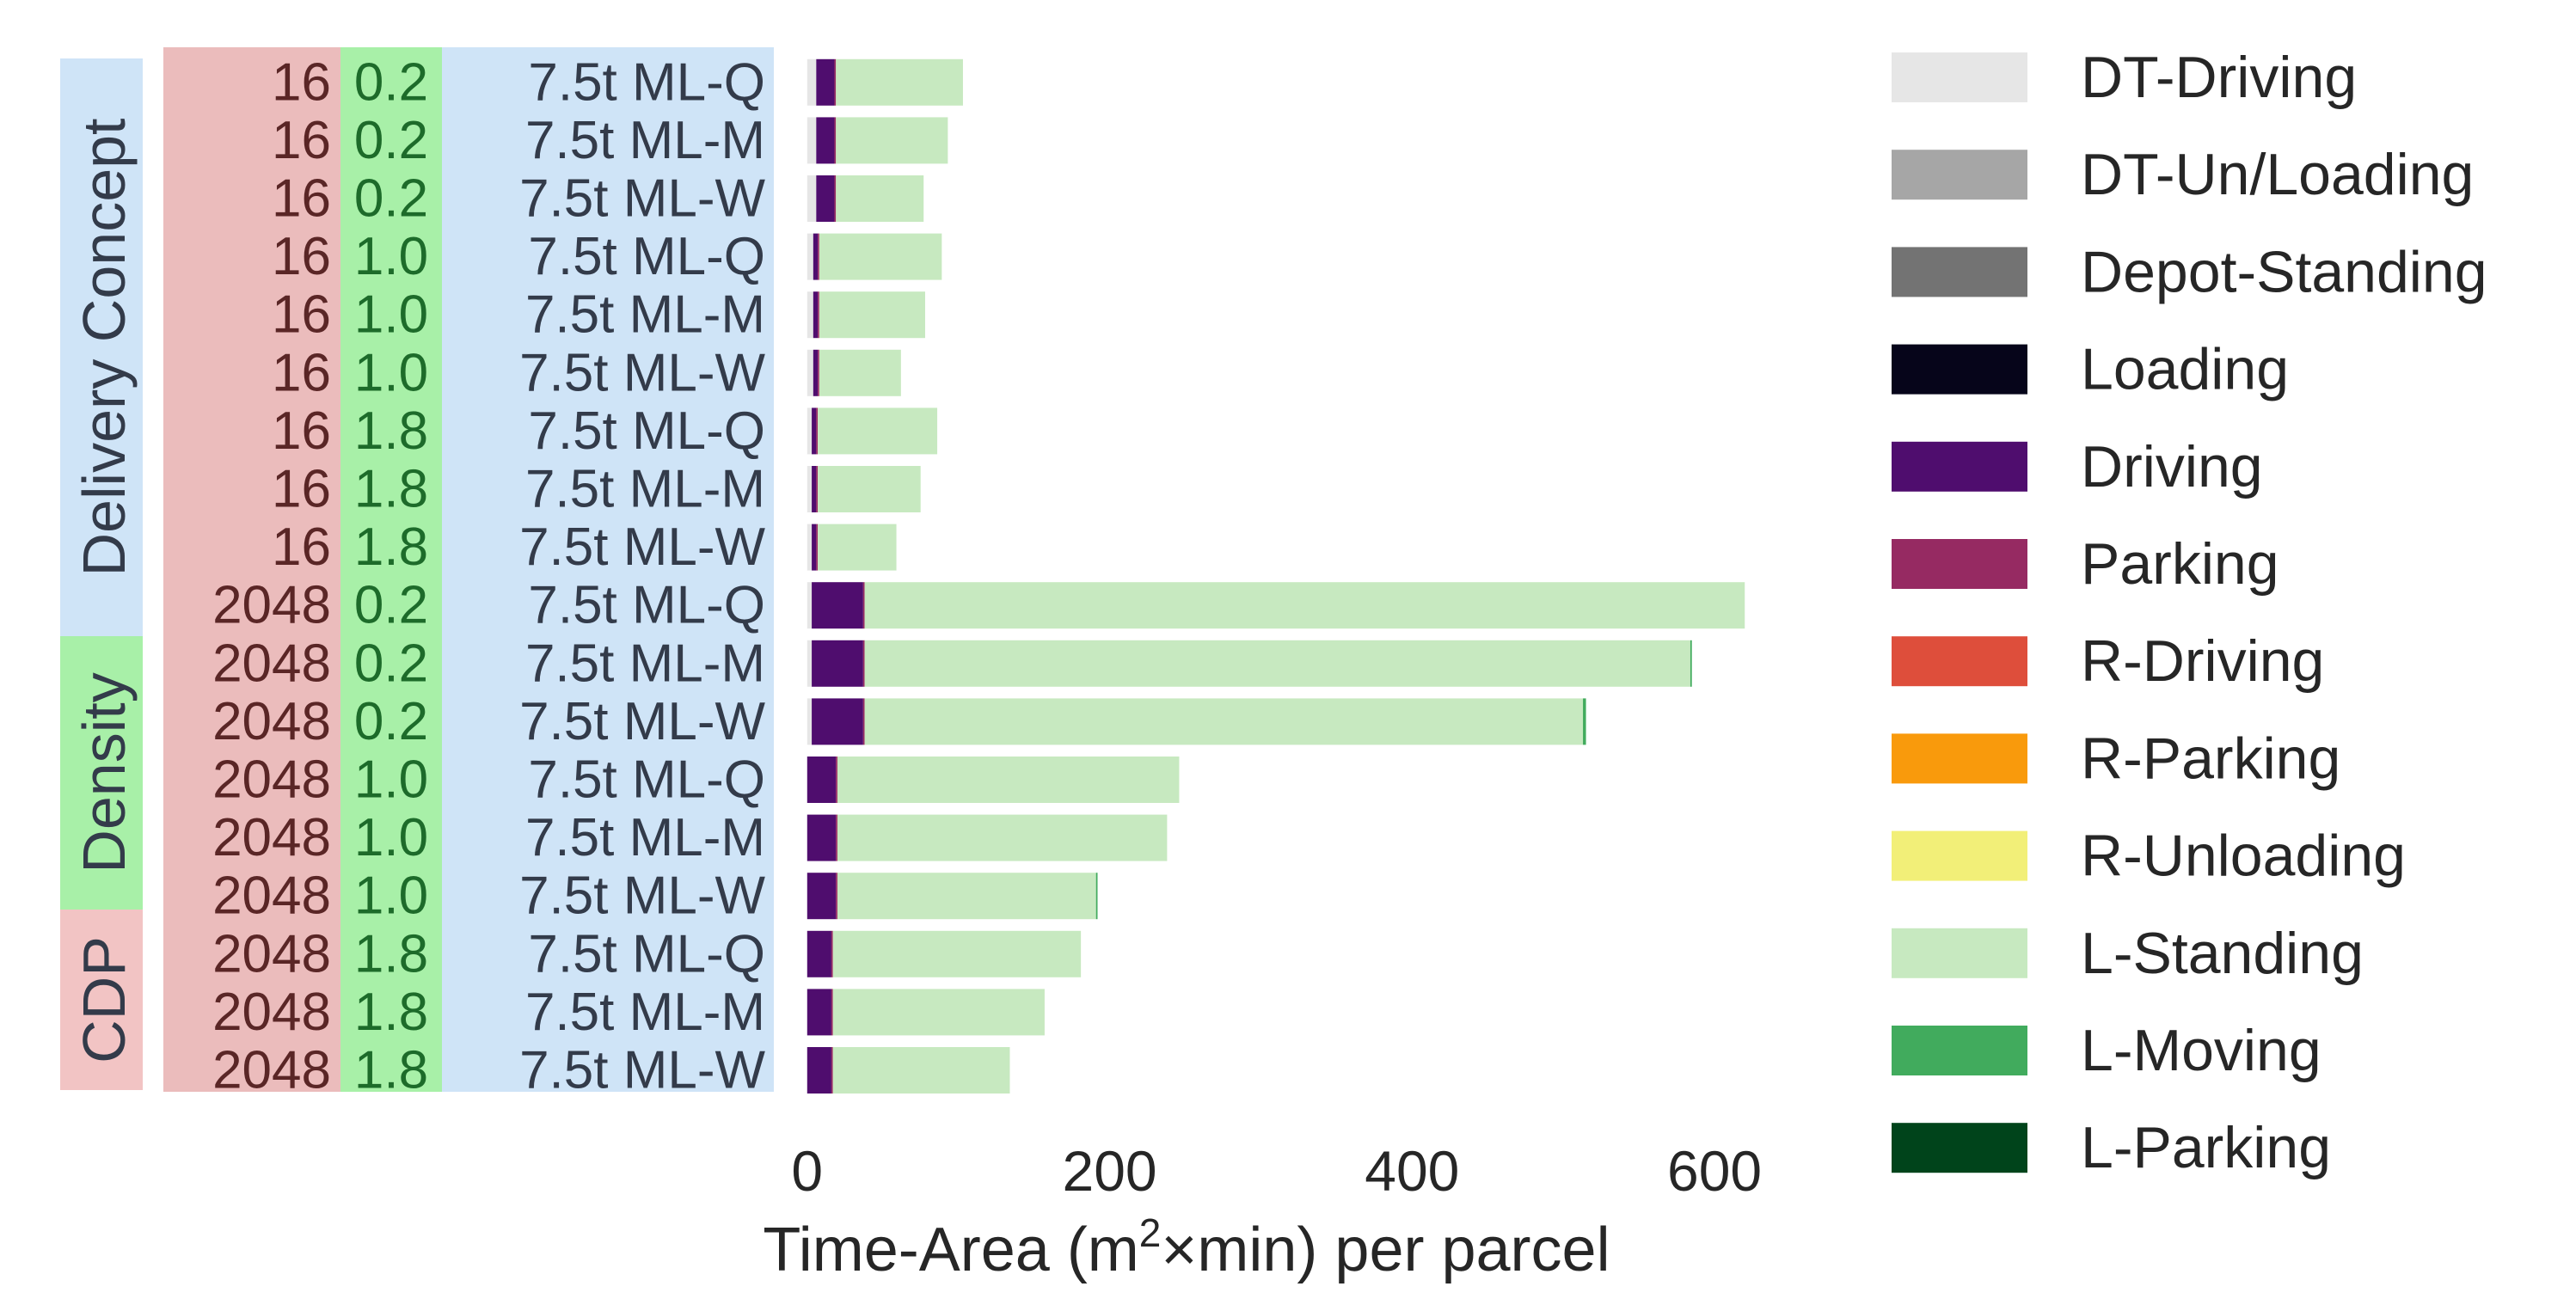 This screenshot has width=2576, height=1311. I want to click on legend-label: DT-Driving, so click(2219, 77).